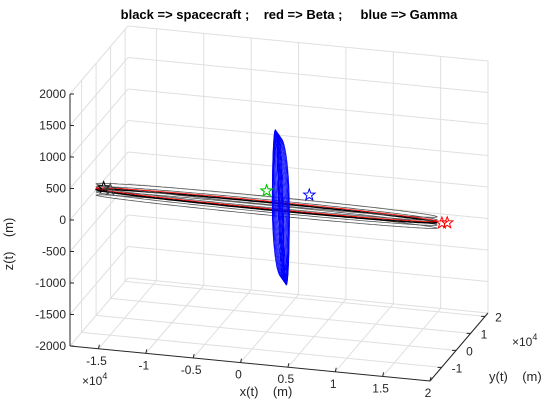 Image resolution: width=550 pixels, height=403 pixels. I want to click on z-tick-label: -1500, so click(50, 315).